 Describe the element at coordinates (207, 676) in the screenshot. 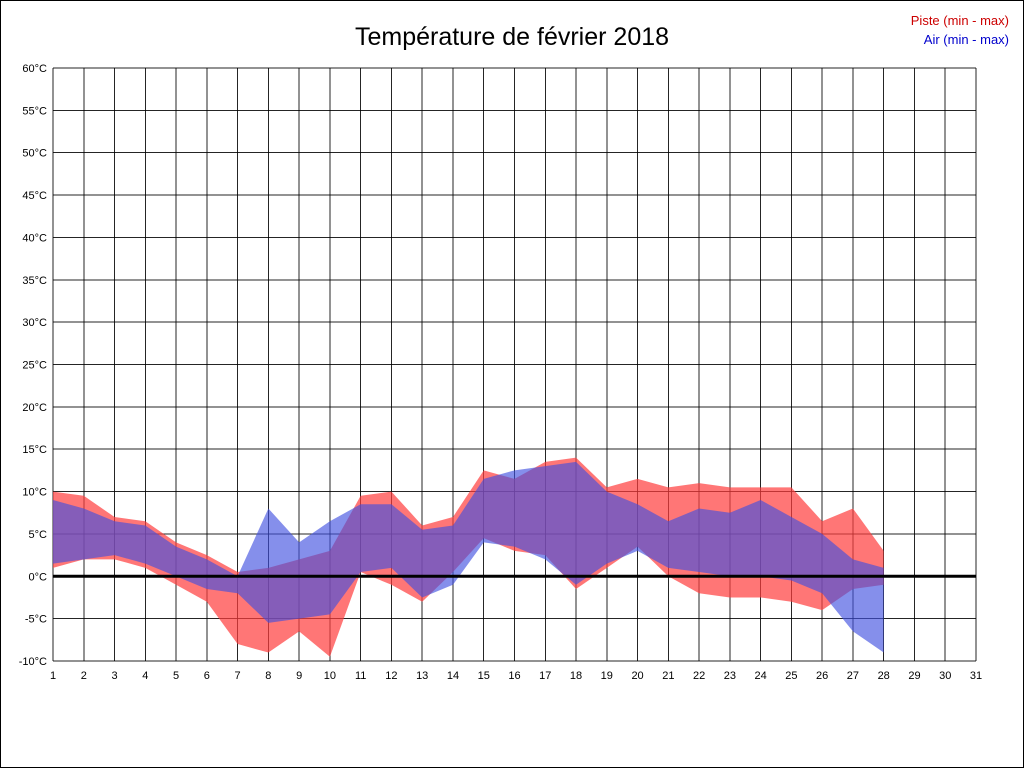

I see `x-tick-label: 6` at that location.